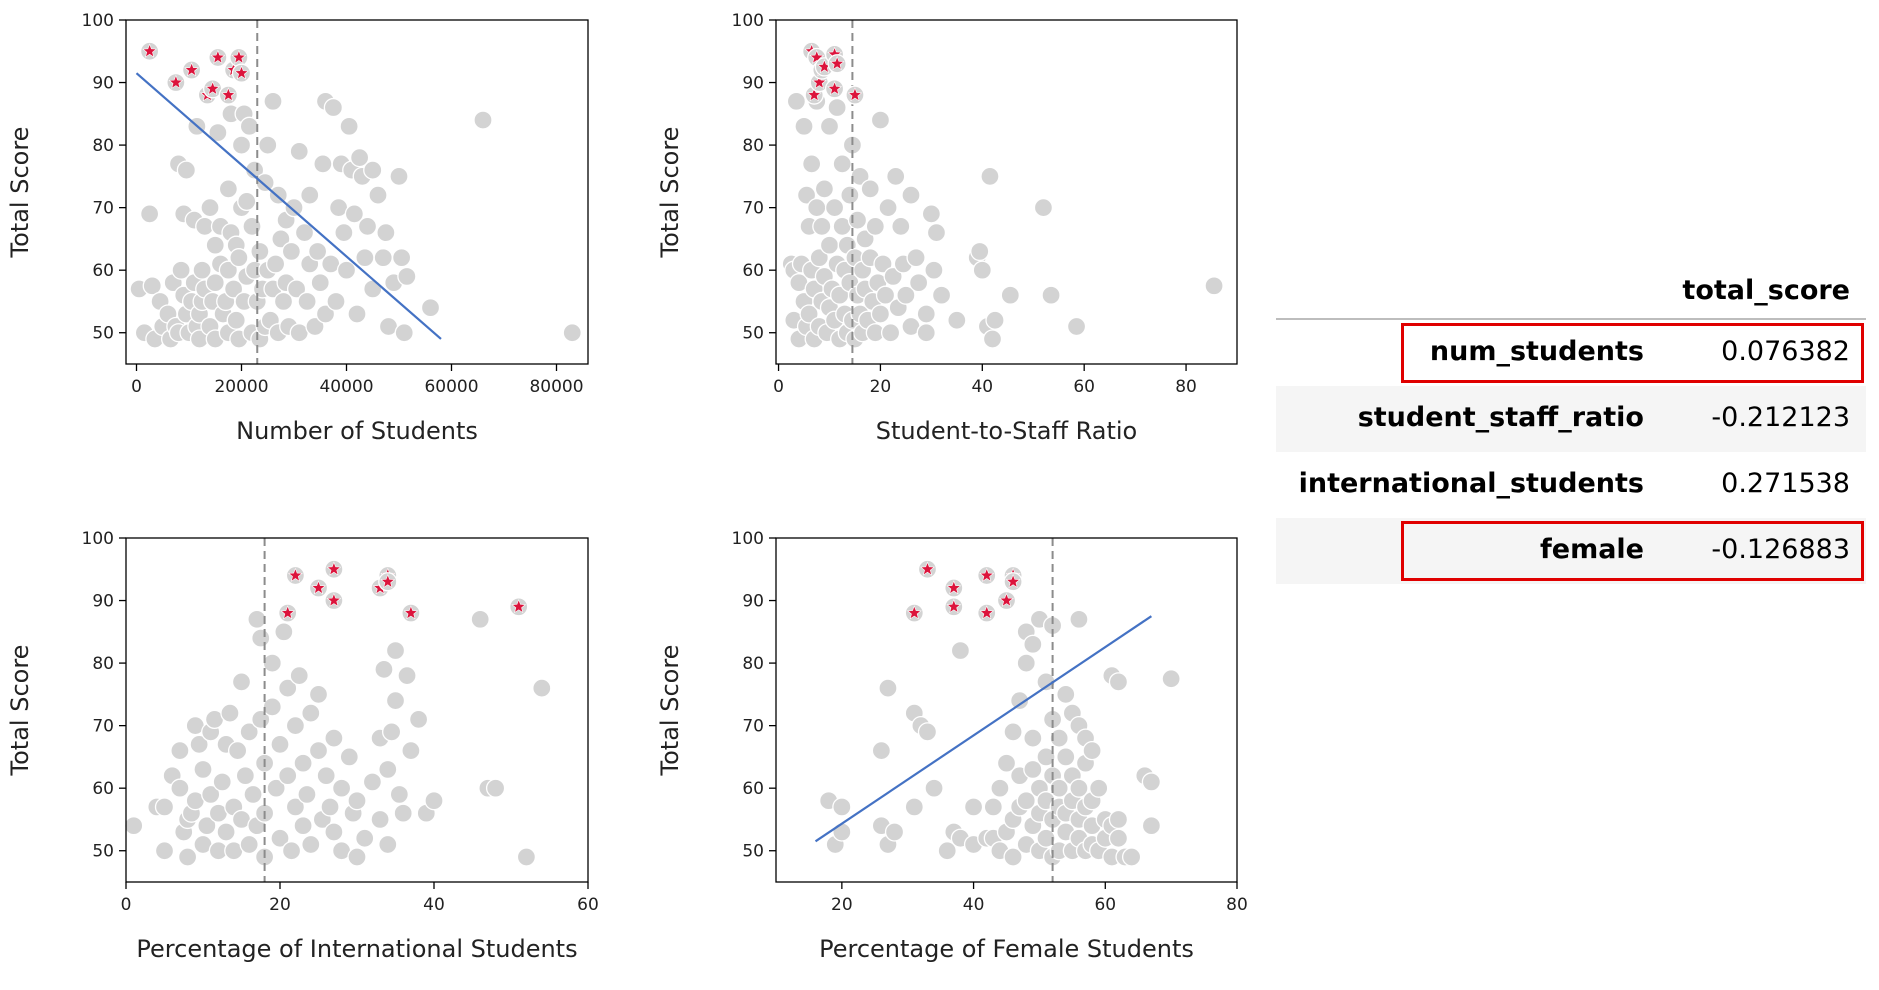 The height and width of the screenshot is (990, 1879). I want to click on table-header: total_score, so click(1571, 291).